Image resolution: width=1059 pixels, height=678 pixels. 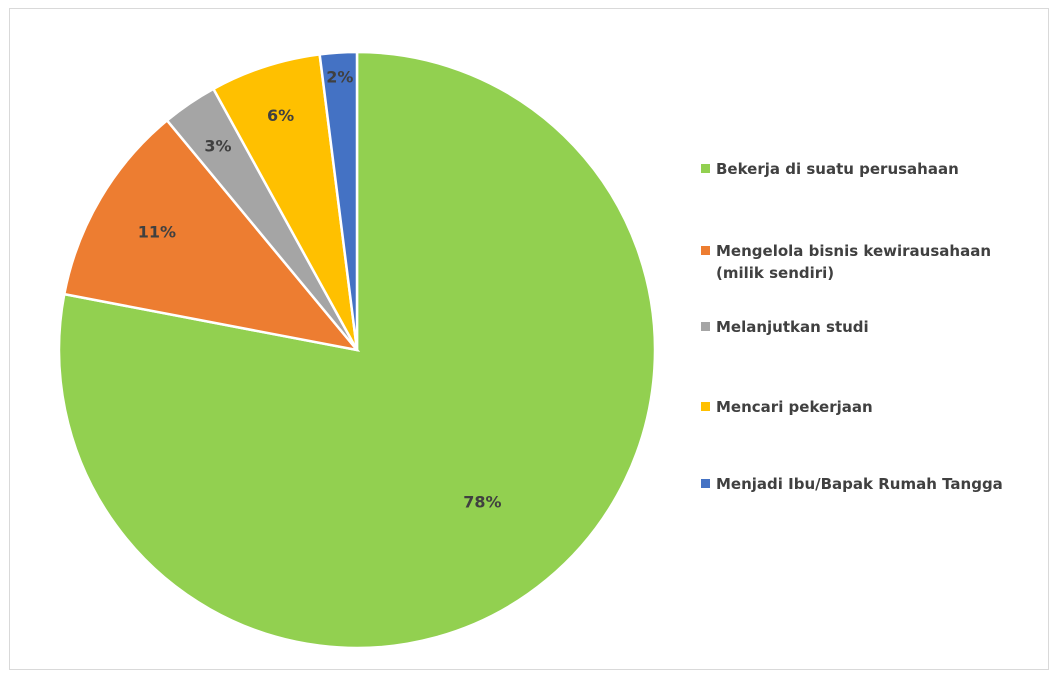 I want to click on legend-item-5: Menjadi Ibu/Bapak Rumah Tangga, so click(x=868, y=484).